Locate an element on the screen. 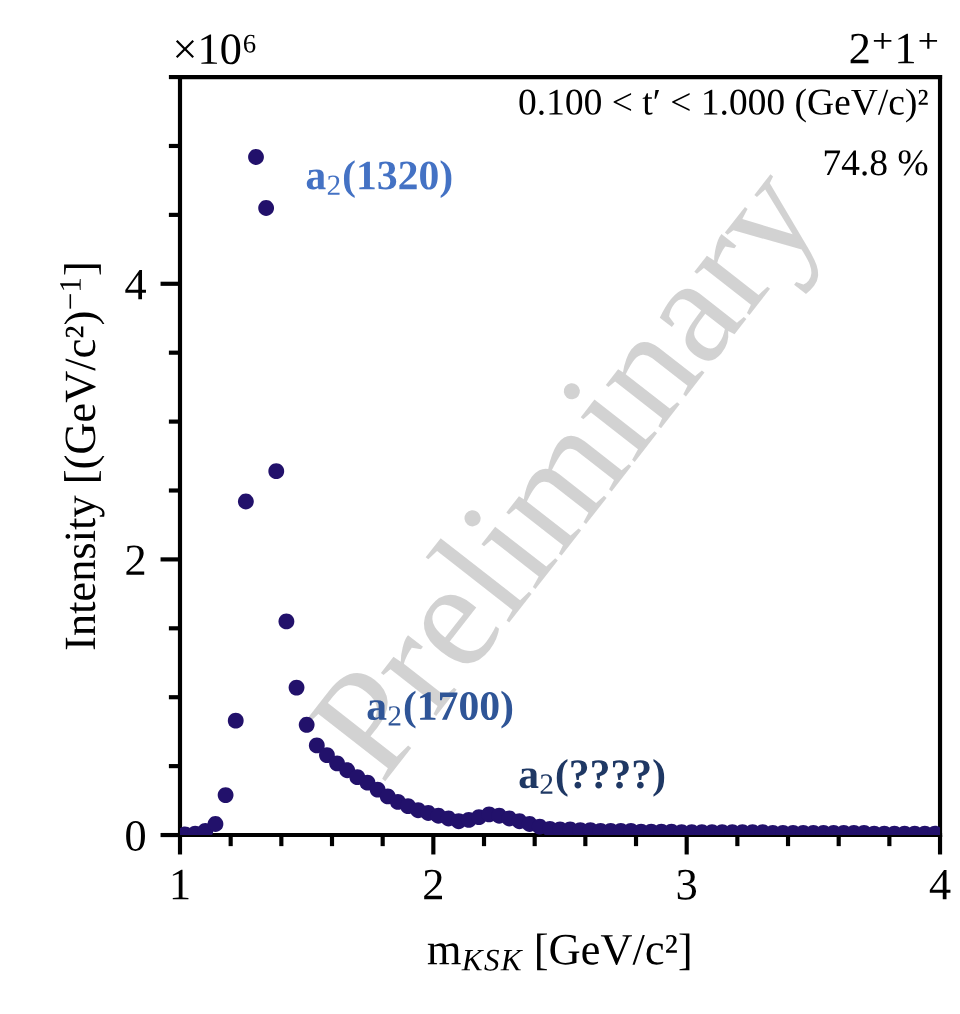 The height and width of the screenshot is (1014, 960). x-tick-label: 3 is located at coordinates (687, 884).